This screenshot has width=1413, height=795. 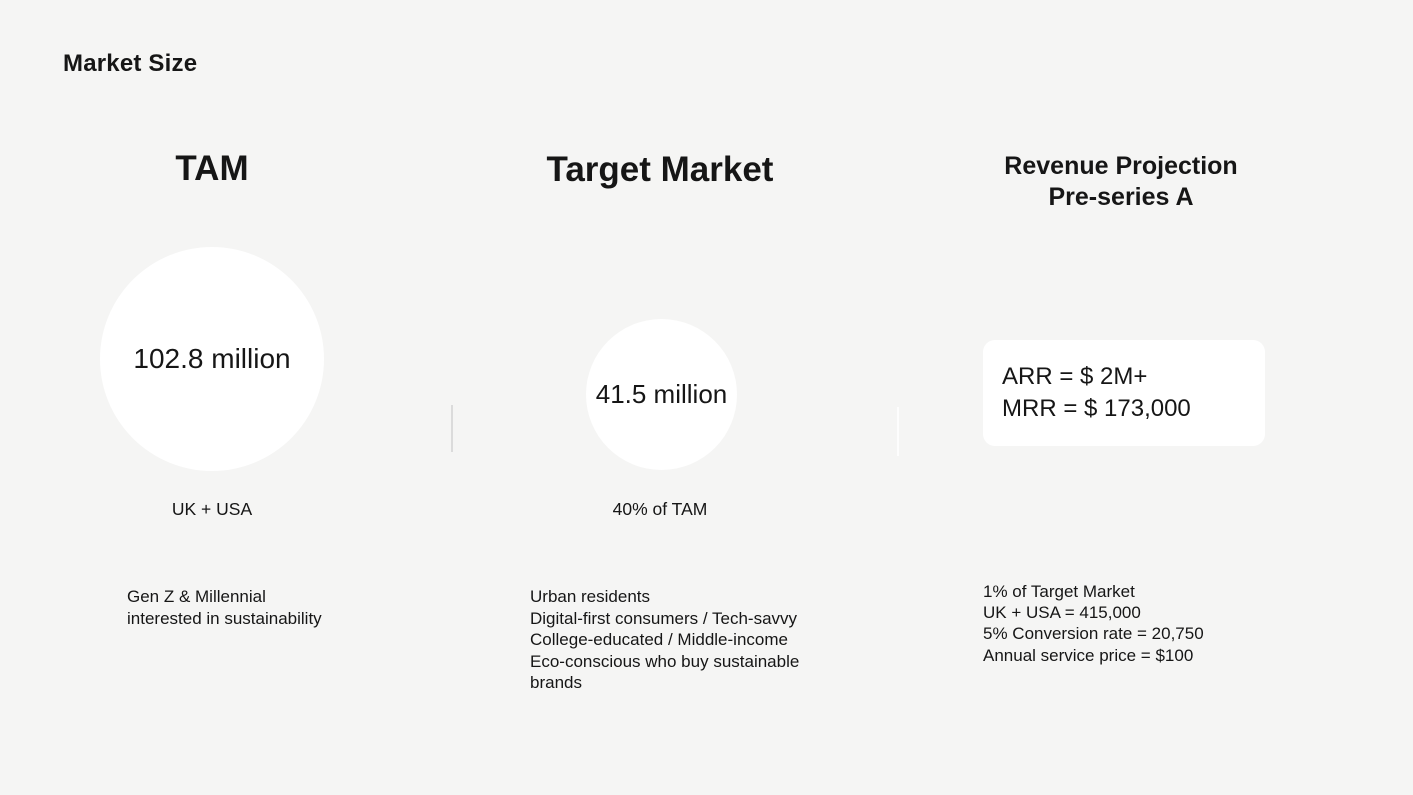 I want to click on column-divider-left, so click(x=452, y=428).